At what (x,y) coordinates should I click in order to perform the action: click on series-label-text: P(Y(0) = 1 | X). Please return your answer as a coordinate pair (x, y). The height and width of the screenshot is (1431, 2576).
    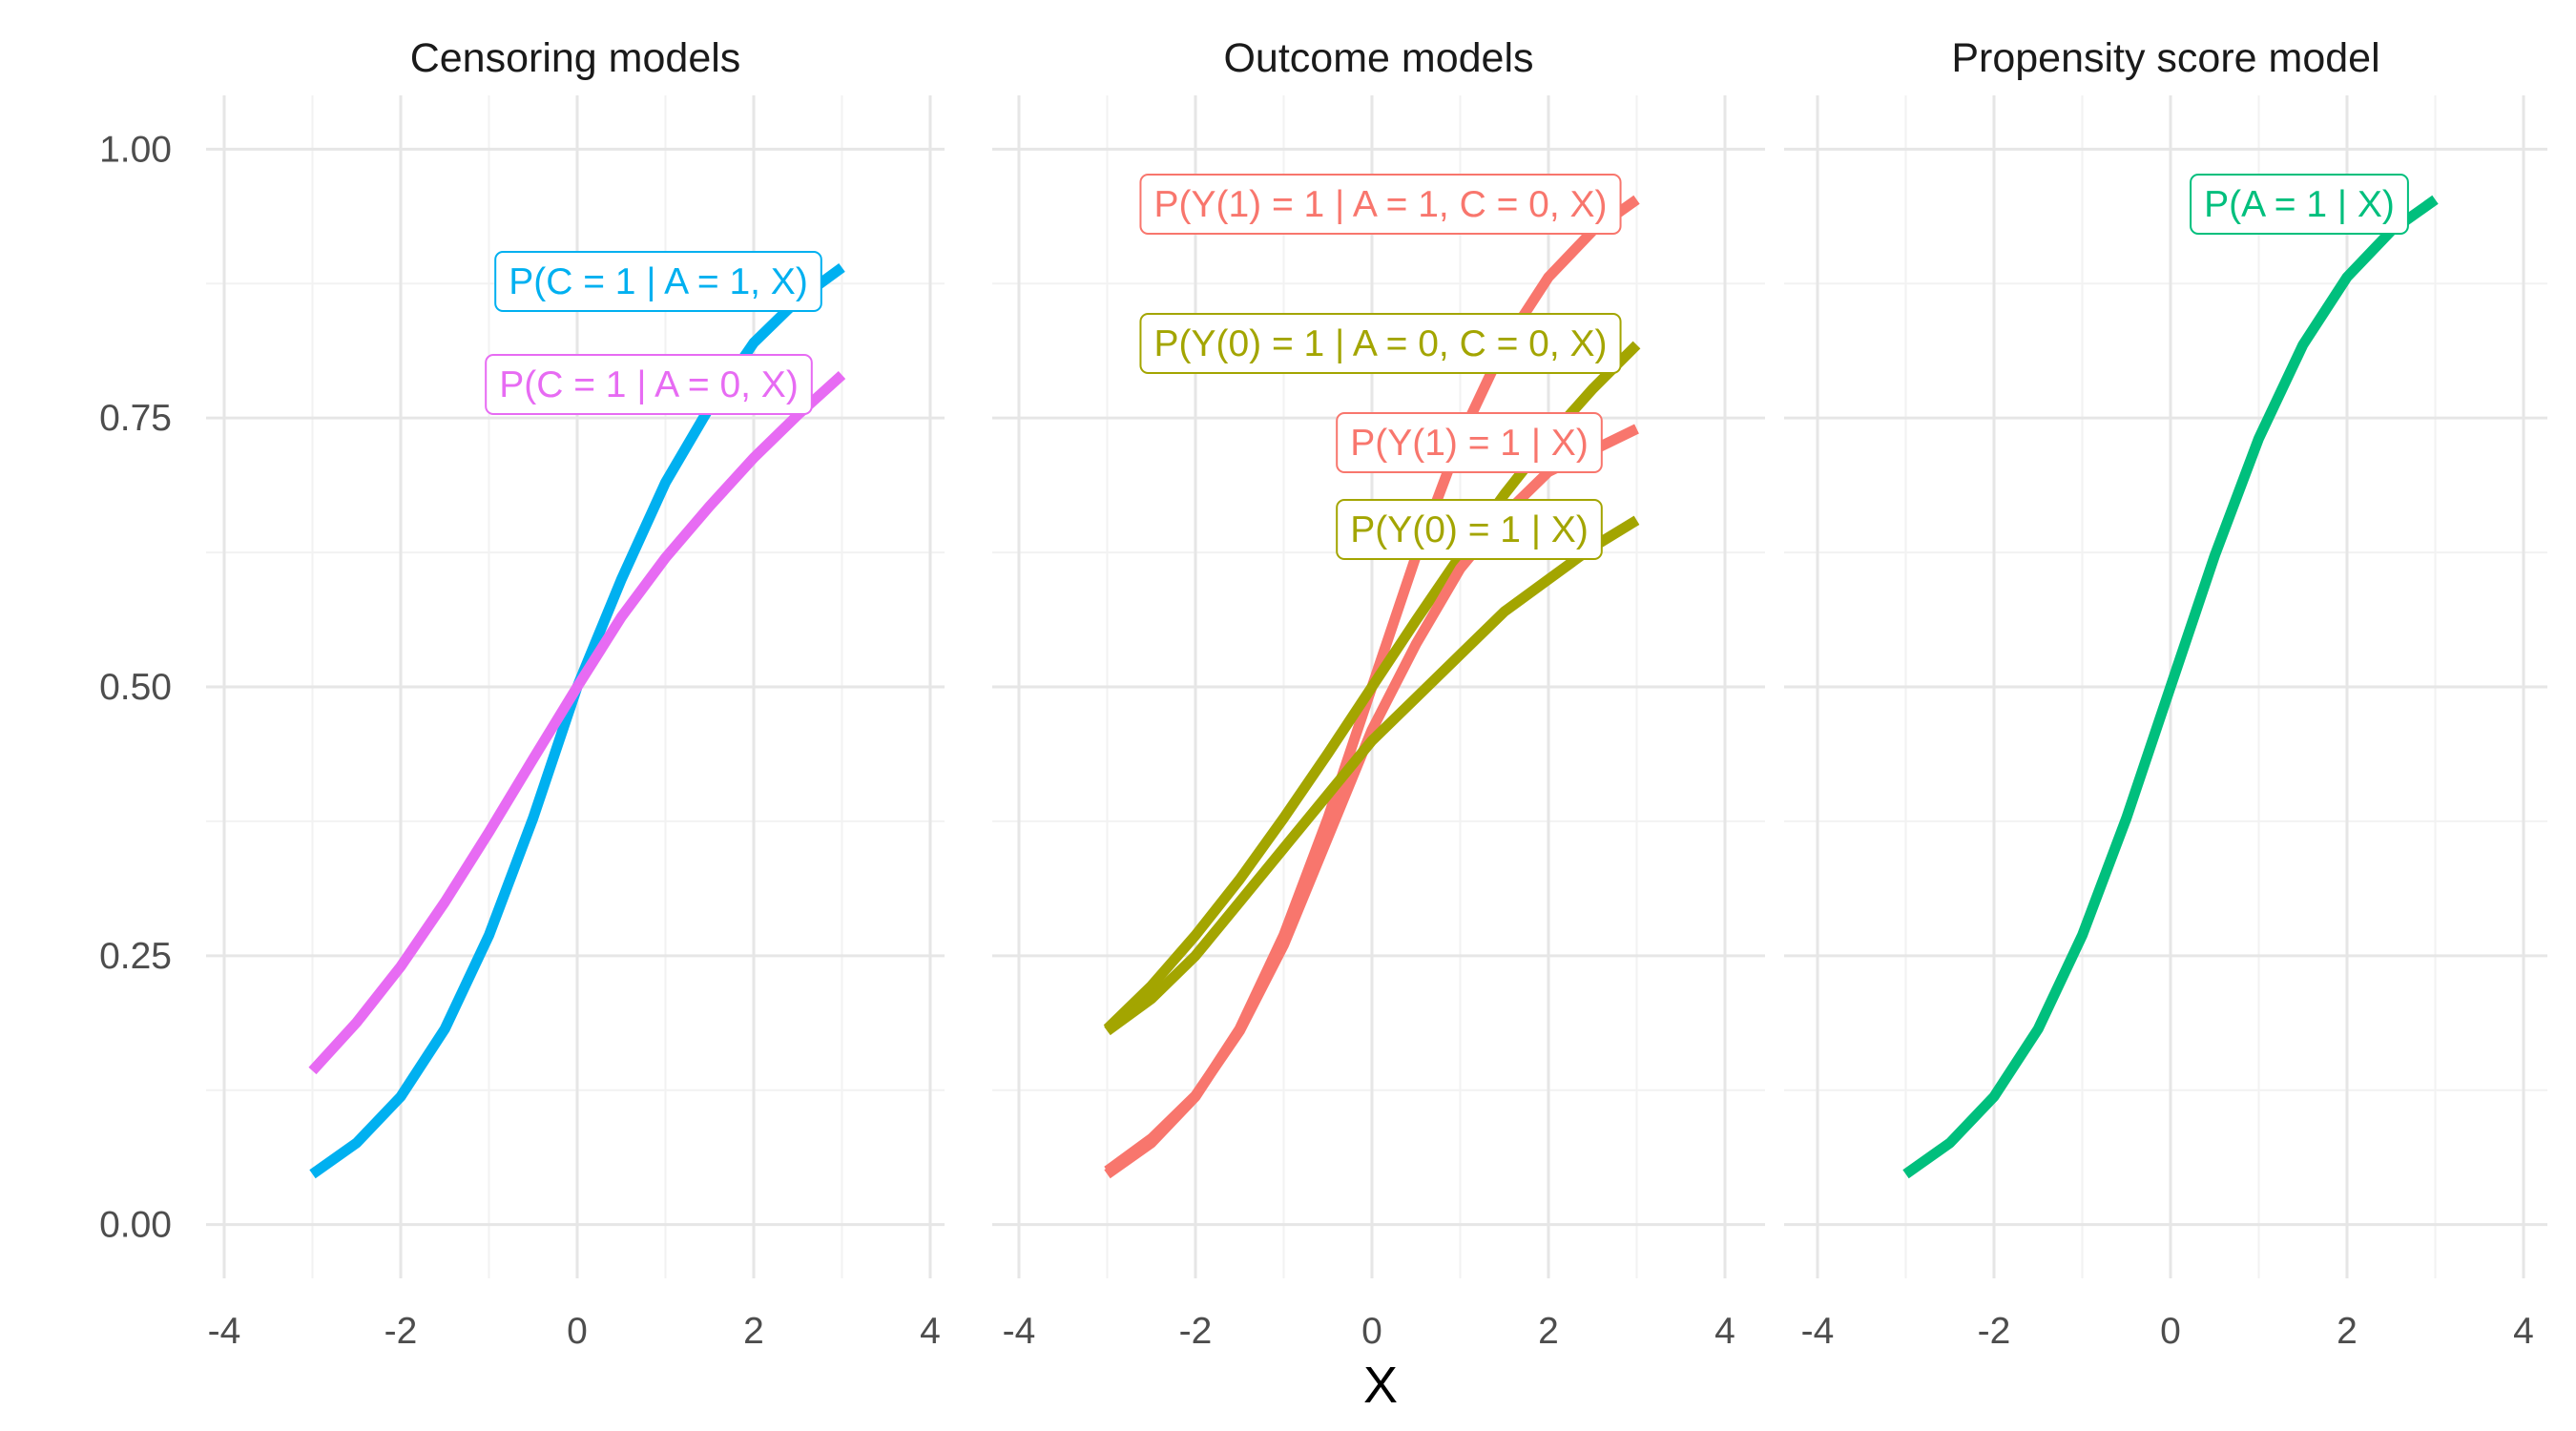
    Looking at the image, I should click on (1469, 529).